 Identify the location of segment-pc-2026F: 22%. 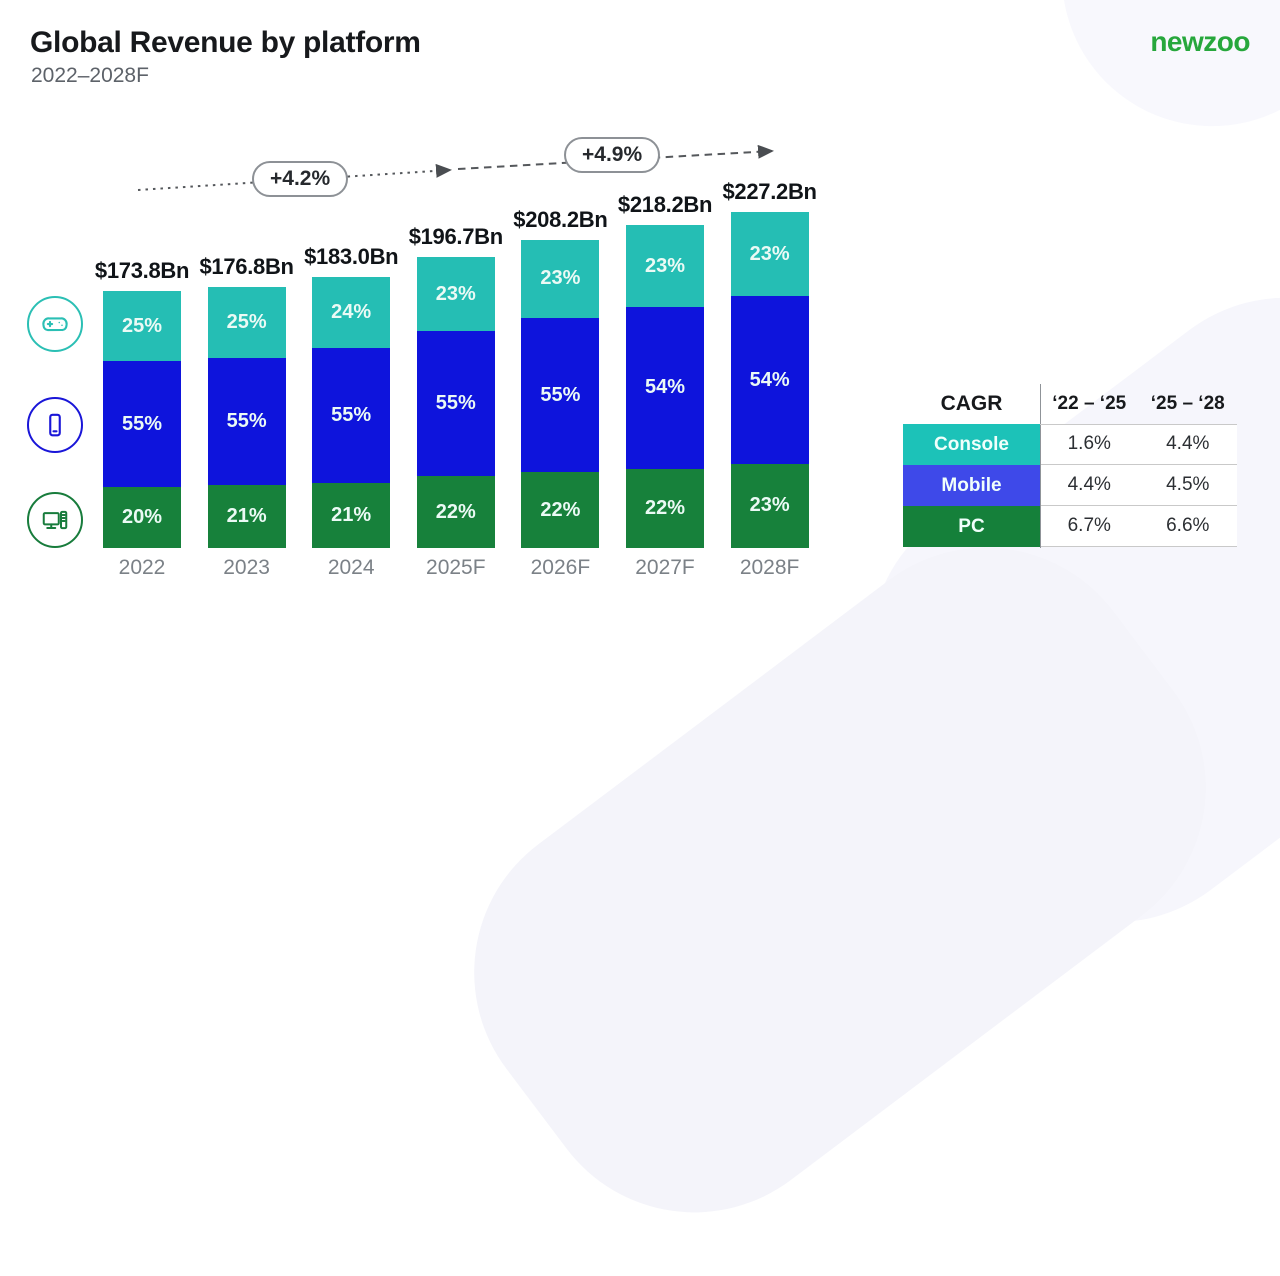
(560, 510).